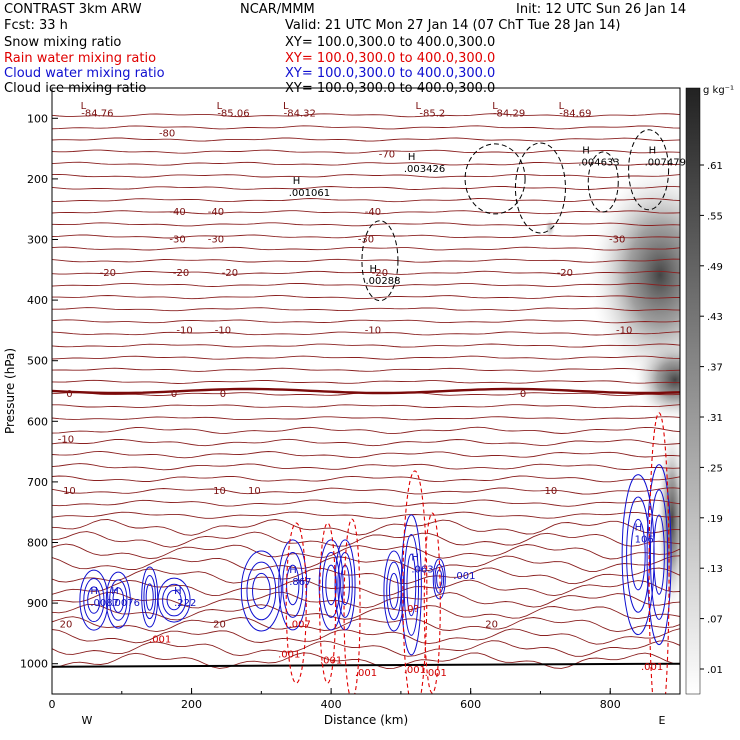 Image resolution: width=740 pixels, height=740 pixels. What do you see at coordinates (624, 330) in the screenshot?
I see `isotherm-label: -10` at bounding box center [624, 330].